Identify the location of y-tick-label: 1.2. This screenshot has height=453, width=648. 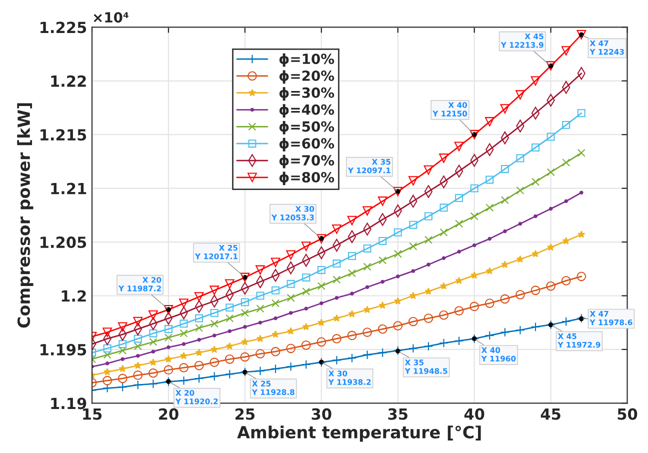
(74, 296).